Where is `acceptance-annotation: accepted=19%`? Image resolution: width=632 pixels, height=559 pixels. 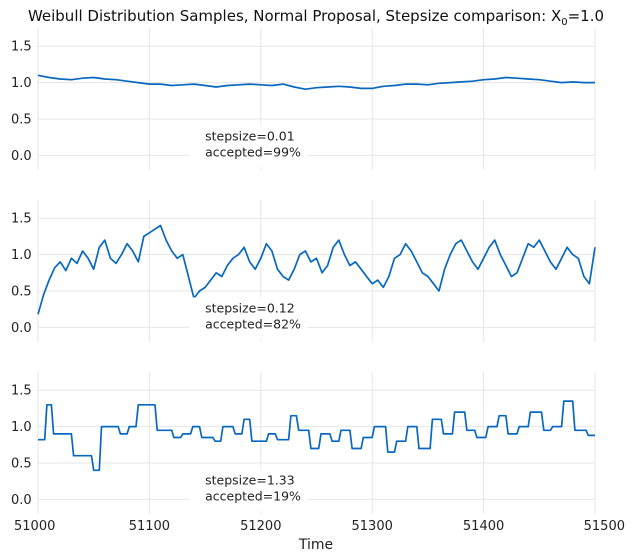
acceptance-annotation: accepted=19% is located at coordinates (253, 495).